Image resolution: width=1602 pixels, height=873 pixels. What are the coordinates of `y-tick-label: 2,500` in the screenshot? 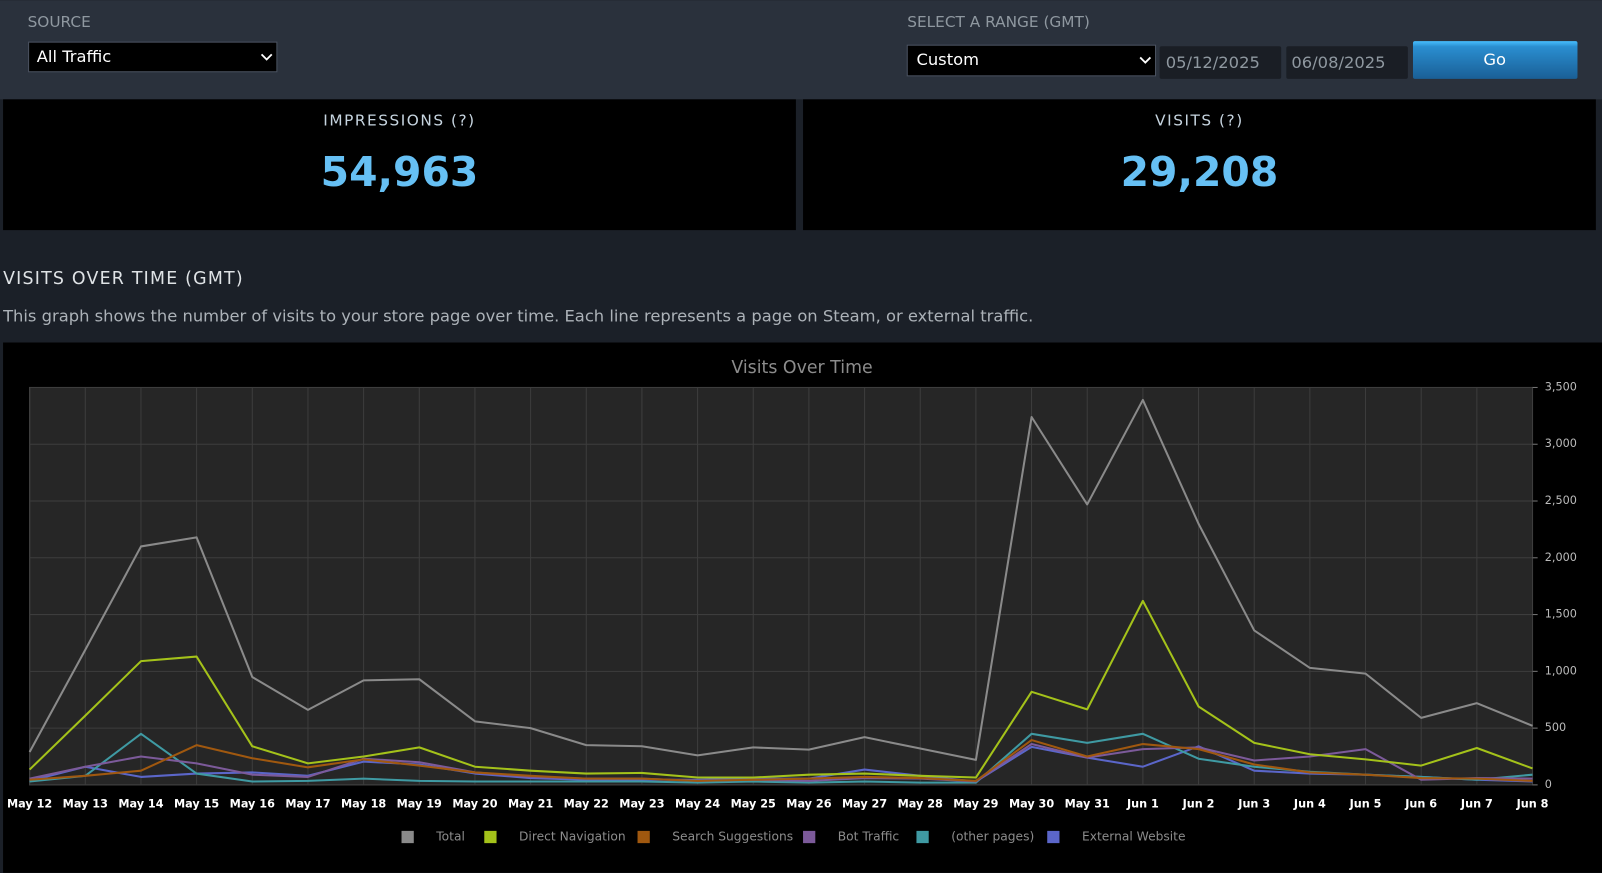 It's located at (1561, 500).